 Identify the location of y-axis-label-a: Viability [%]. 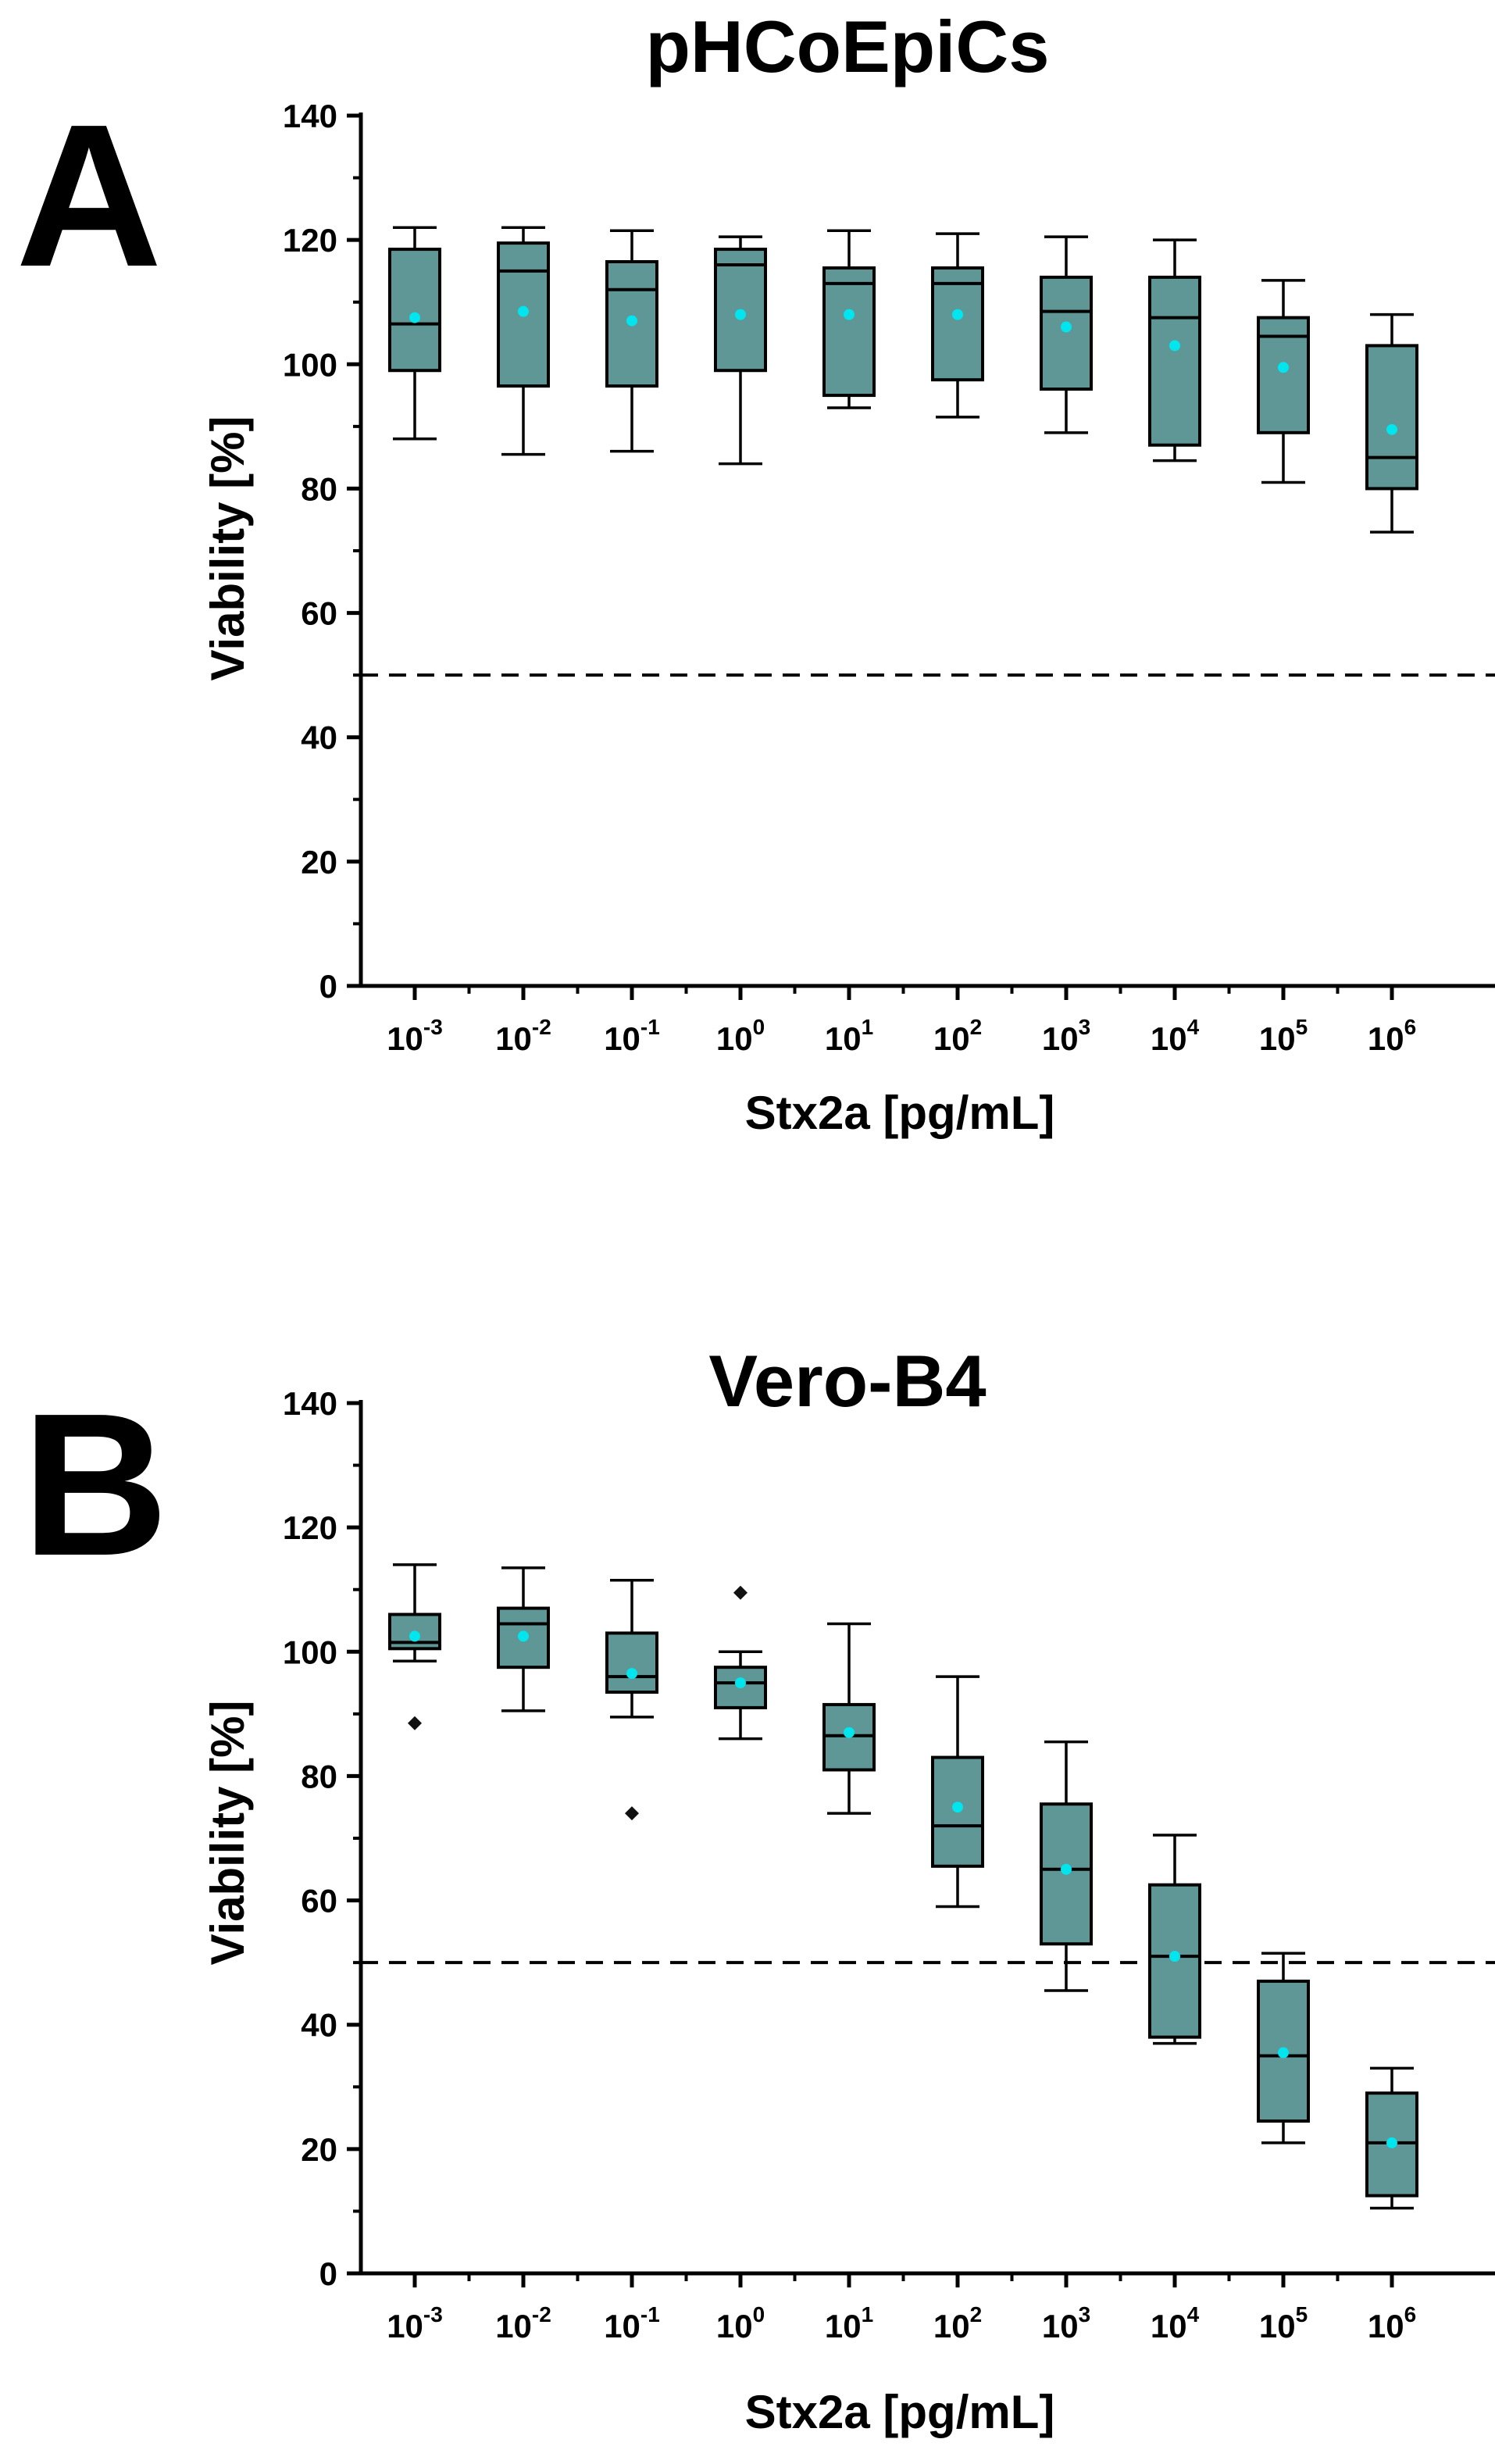
(228, 548).